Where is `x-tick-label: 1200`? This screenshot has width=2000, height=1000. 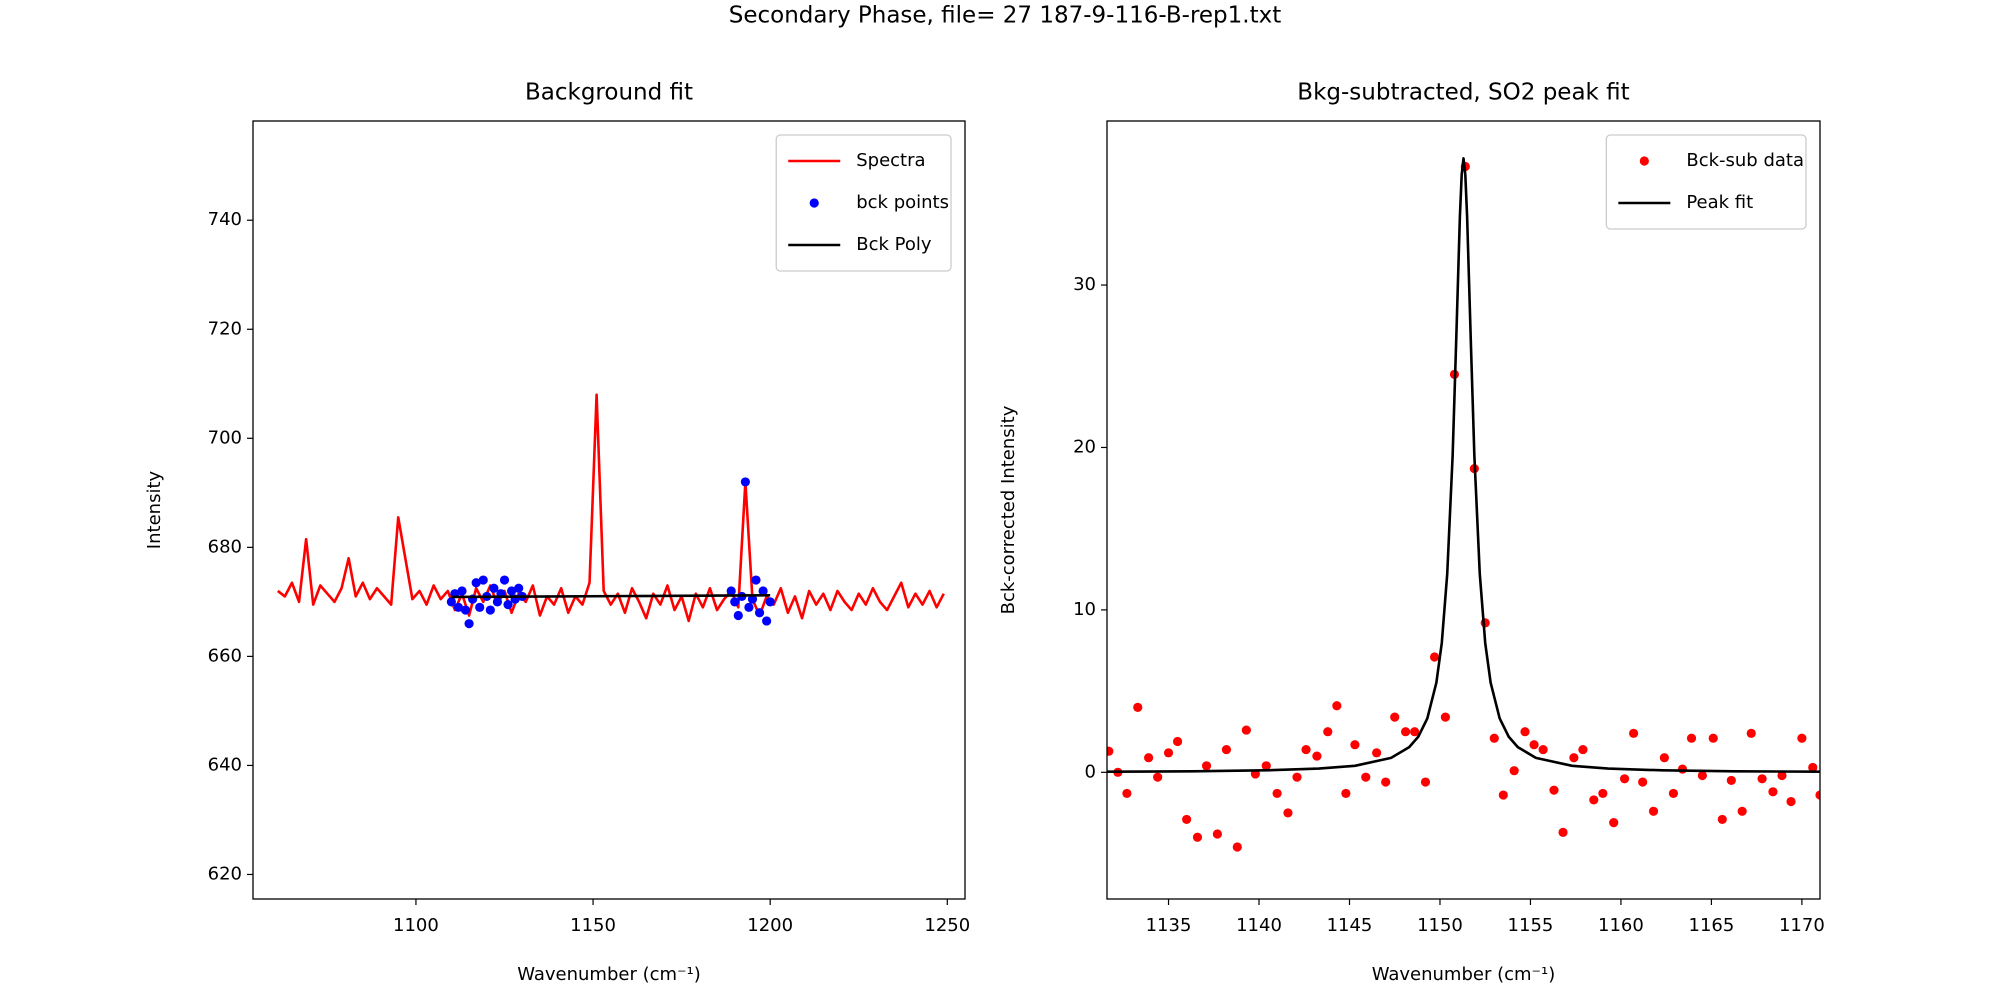
x-tick-label: 1200 is located at coordinates (770, 925).